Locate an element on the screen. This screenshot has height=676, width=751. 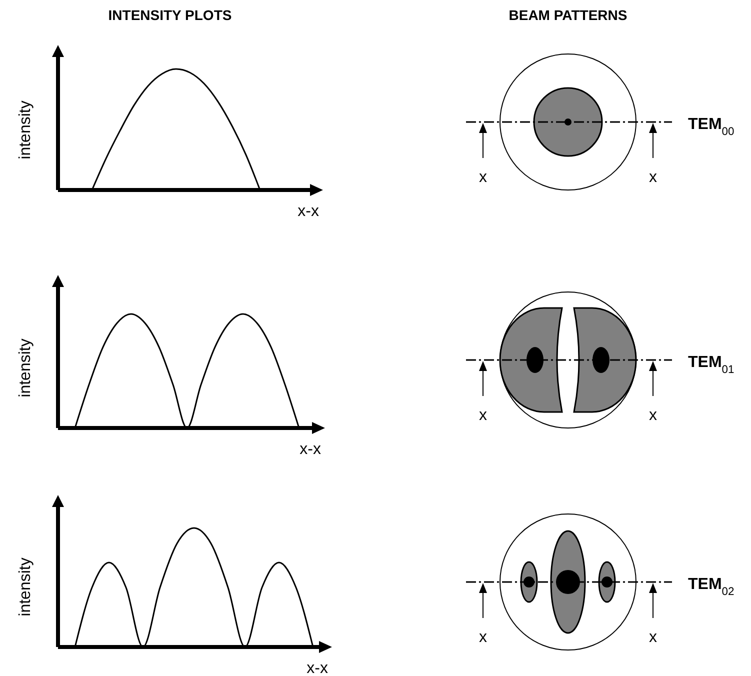
chart-title: INTENSITY PLOTS is located at coordinates (170, 15).